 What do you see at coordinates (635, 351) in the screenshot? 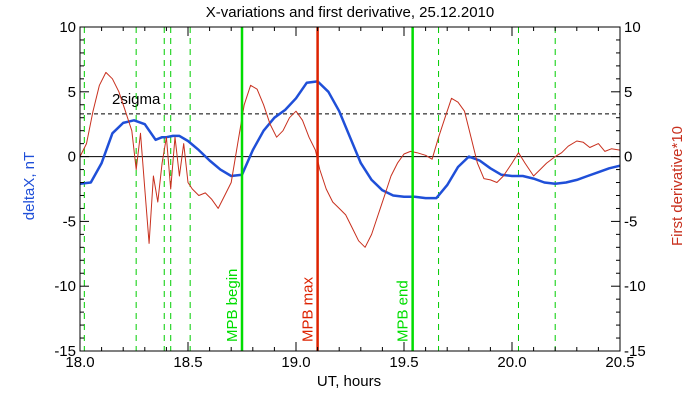
I see `y-tick-label-right-5: -15` at bounding box center [635, 351].